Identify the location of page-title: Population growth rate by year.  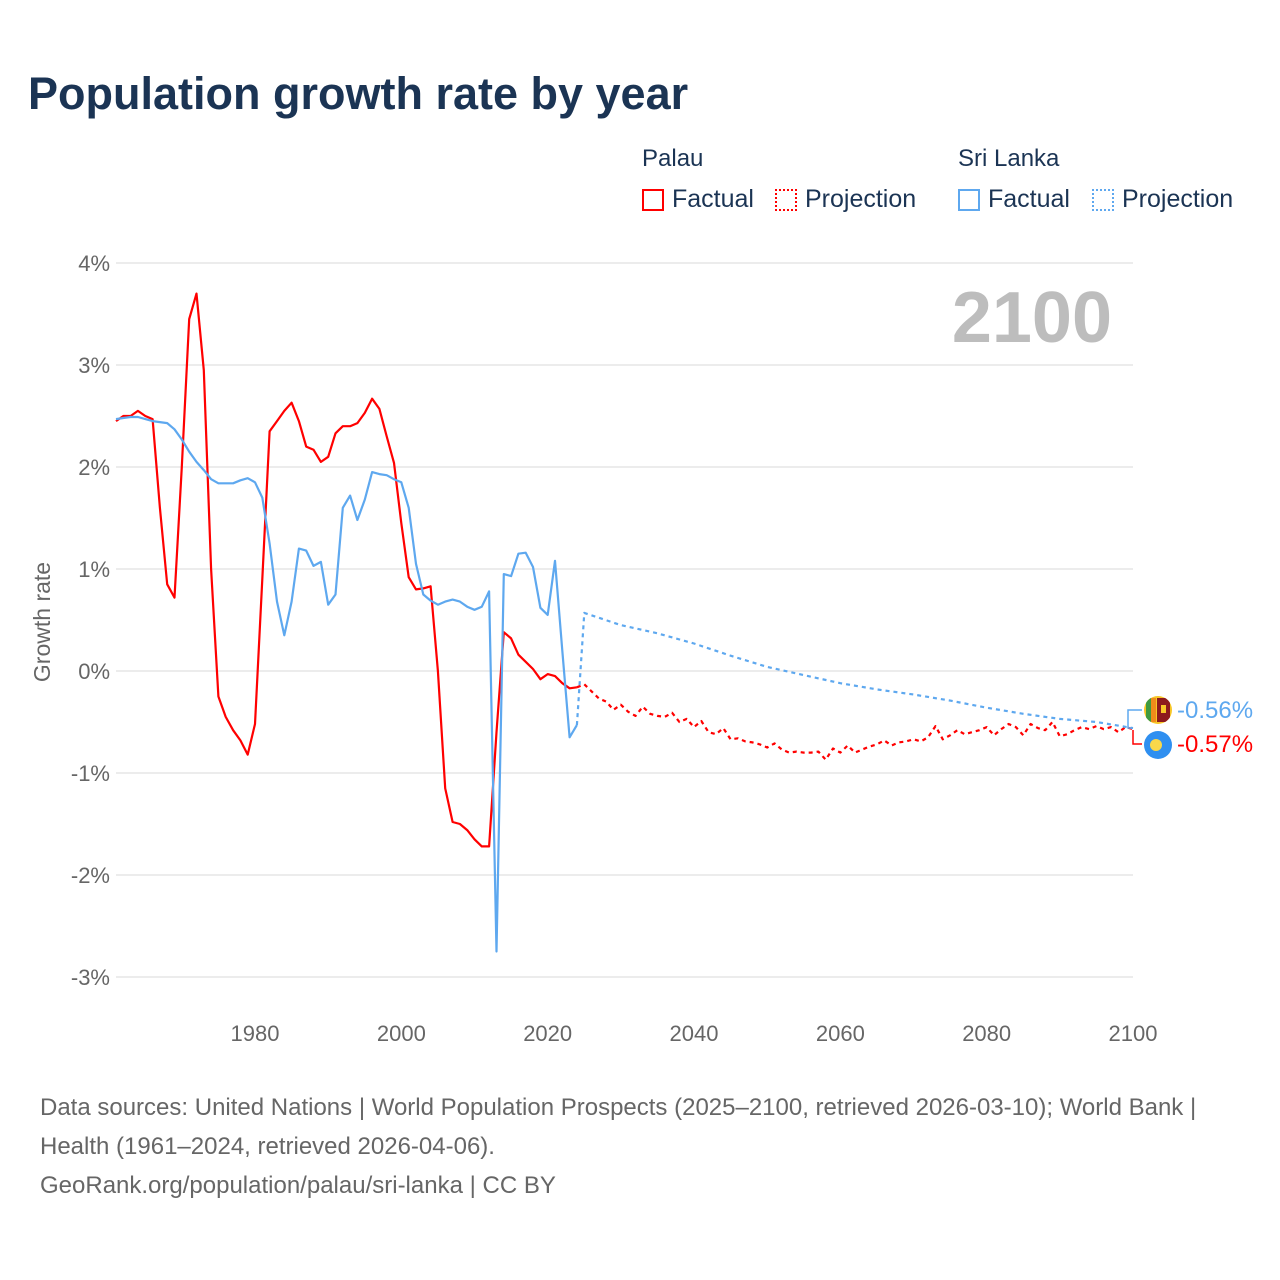
(358, 93).